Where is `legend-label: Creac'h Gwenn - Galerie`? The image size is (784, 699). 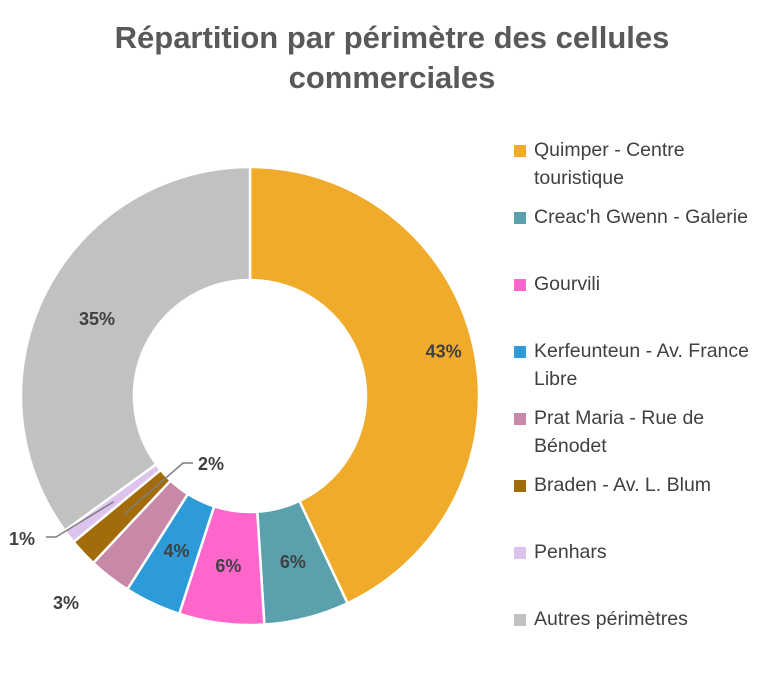 legend-label: Creac'h Gwenn - Galerie is located at coordinates (641, 217).